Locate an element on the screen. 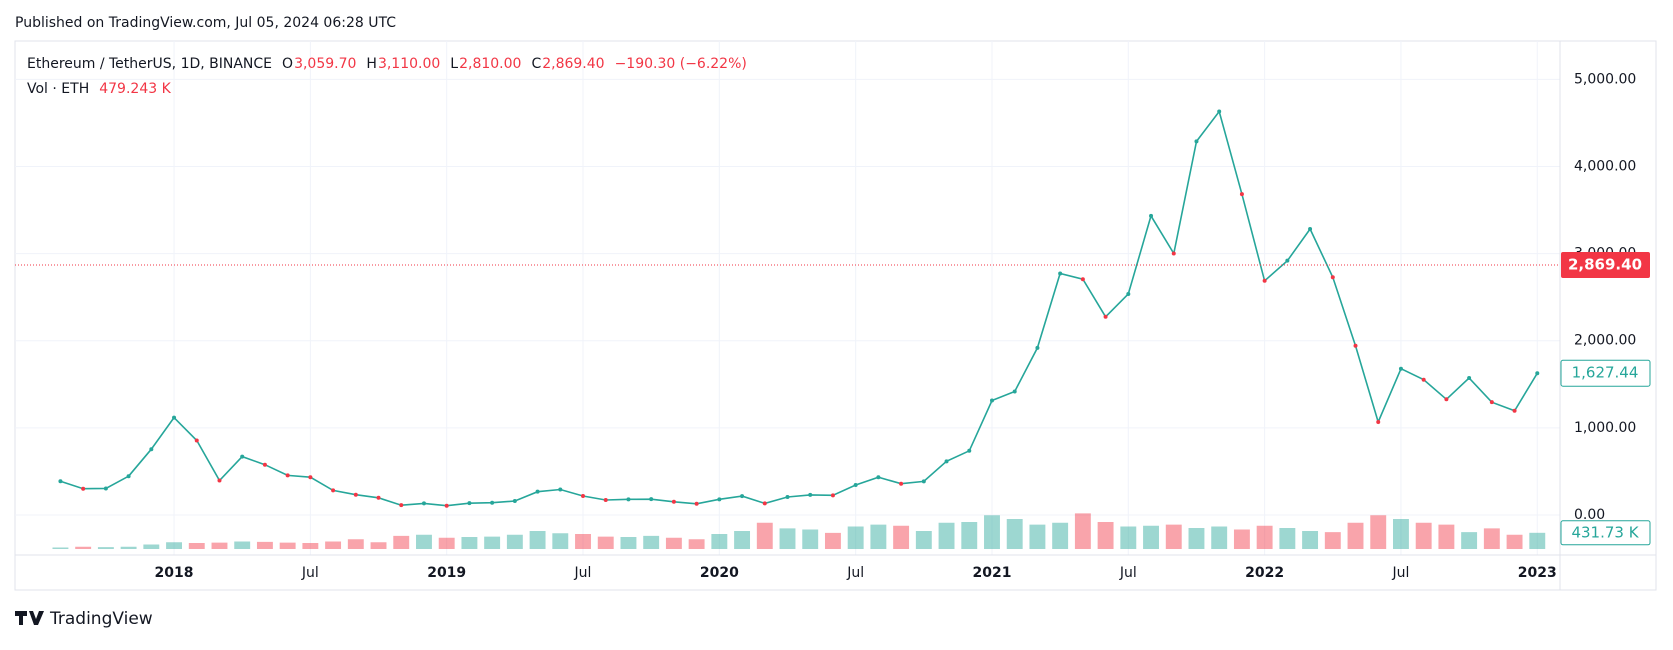  last-price-label: 2,869.40 is located at coordinates (1605, 264).